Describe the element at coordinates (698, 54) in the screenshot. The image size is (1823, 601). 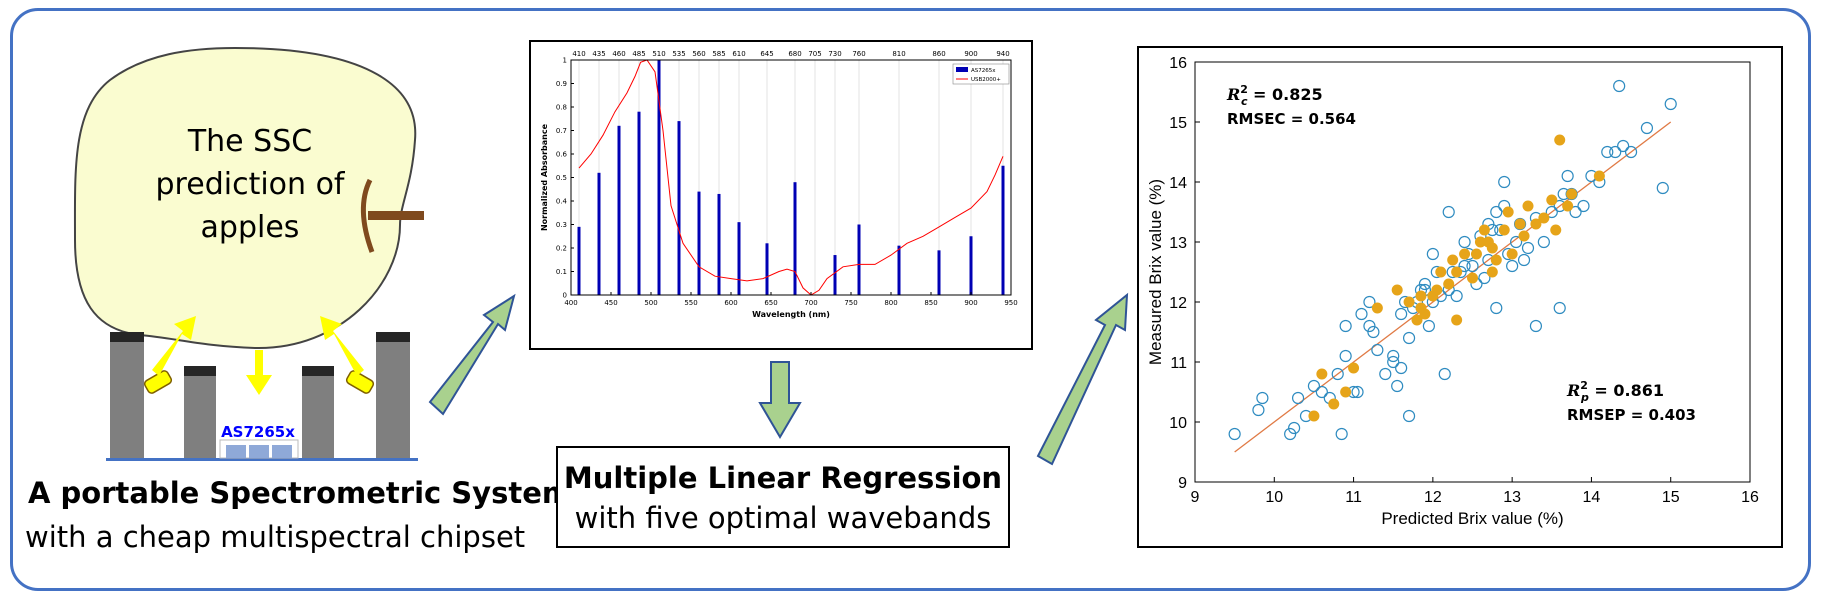
I see `spectrum-top-tick-label: 560` at that location.